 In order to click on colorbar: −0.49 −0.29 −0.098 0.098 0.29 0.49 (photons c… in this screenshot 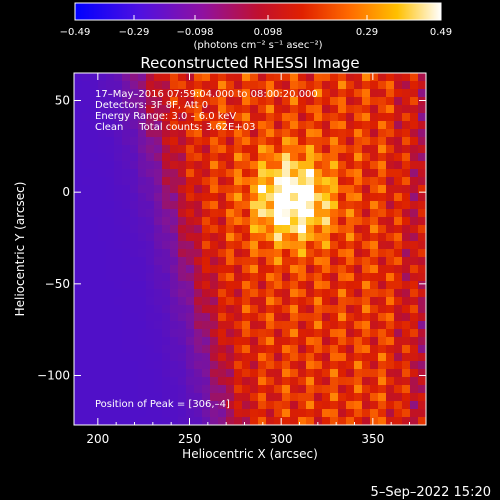, I will do `click(256, 26)`.